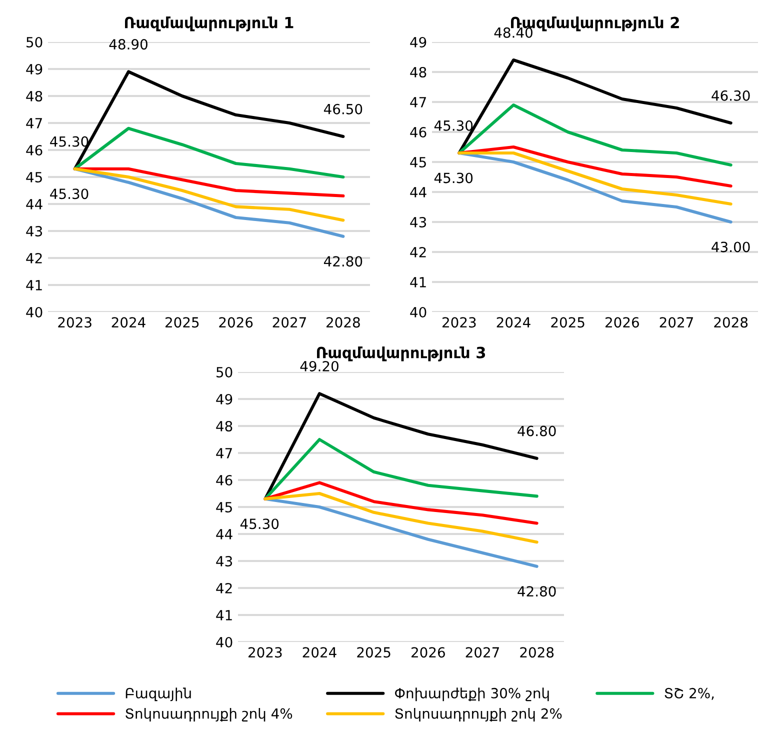 Image resolution: width=773 pixels, height=734 pixels. What do you see at coordinates (343, 109) in the screenshot?
I see `annotation: 46.50` at bounding box center [343, 109].